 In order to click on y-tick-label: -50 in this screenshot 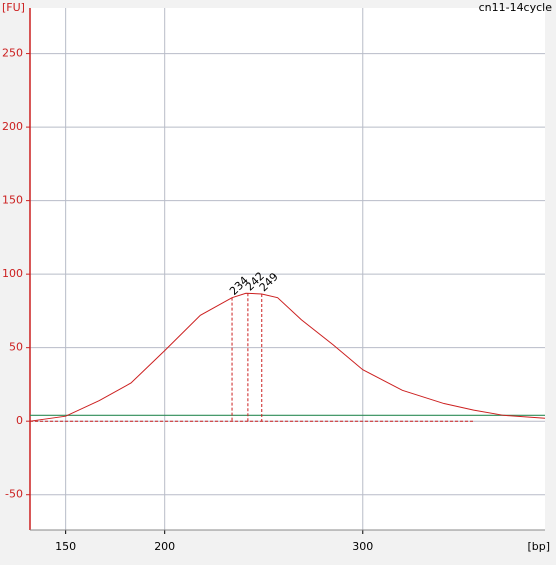, I will do `click(14, 494)`.